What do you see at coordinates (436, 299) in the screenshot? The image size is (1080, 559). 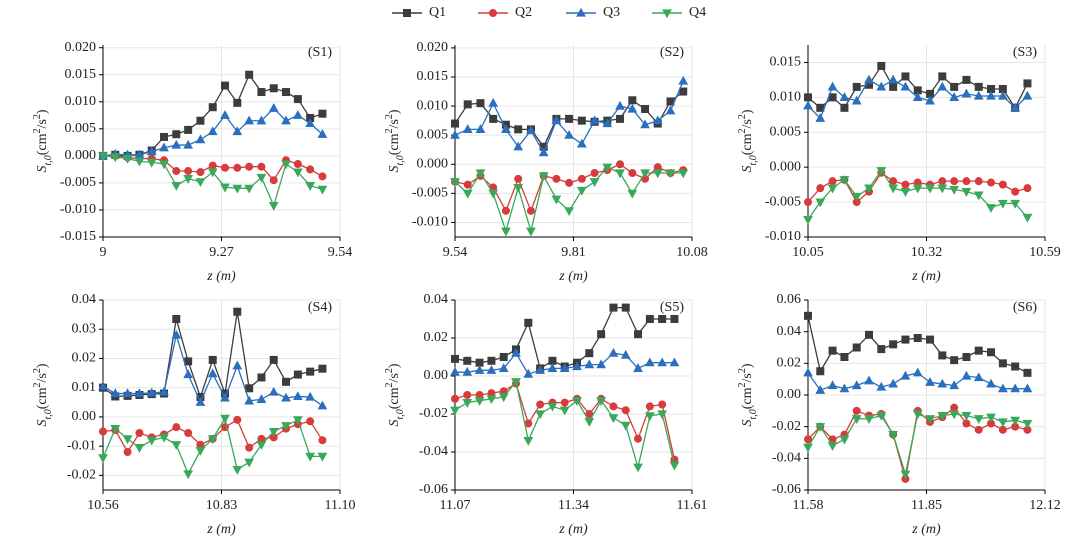 I see `y-tick-label: 0.04` at bounding box center [436, 299].